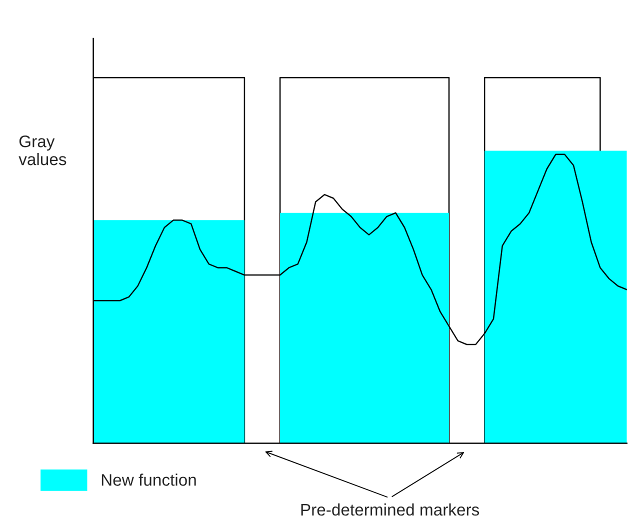 The height and width of the screenshot is (527, 639). Describe the element at coordinates (390, 509) in the screenshot. I see `text: Pre-determined markers` at that location.